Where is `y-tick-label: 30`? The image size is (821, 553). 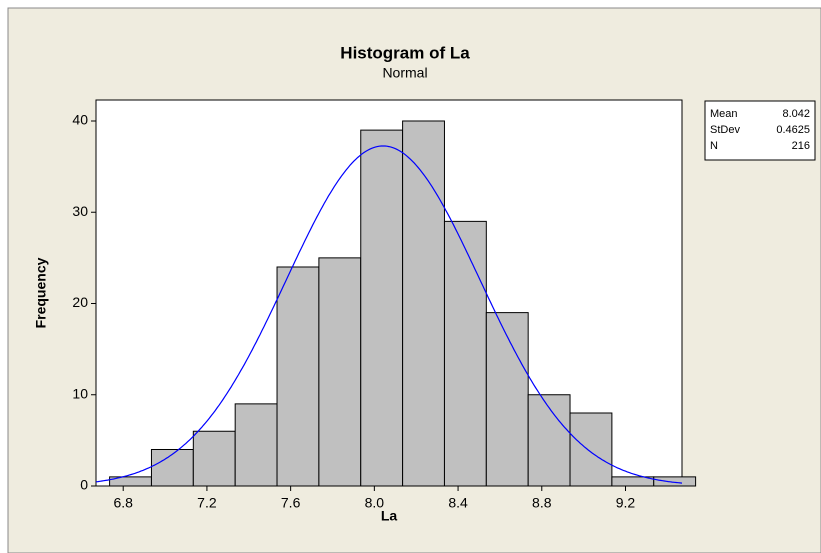
y-tick-label: 30 is located at coordinates (80, 211).